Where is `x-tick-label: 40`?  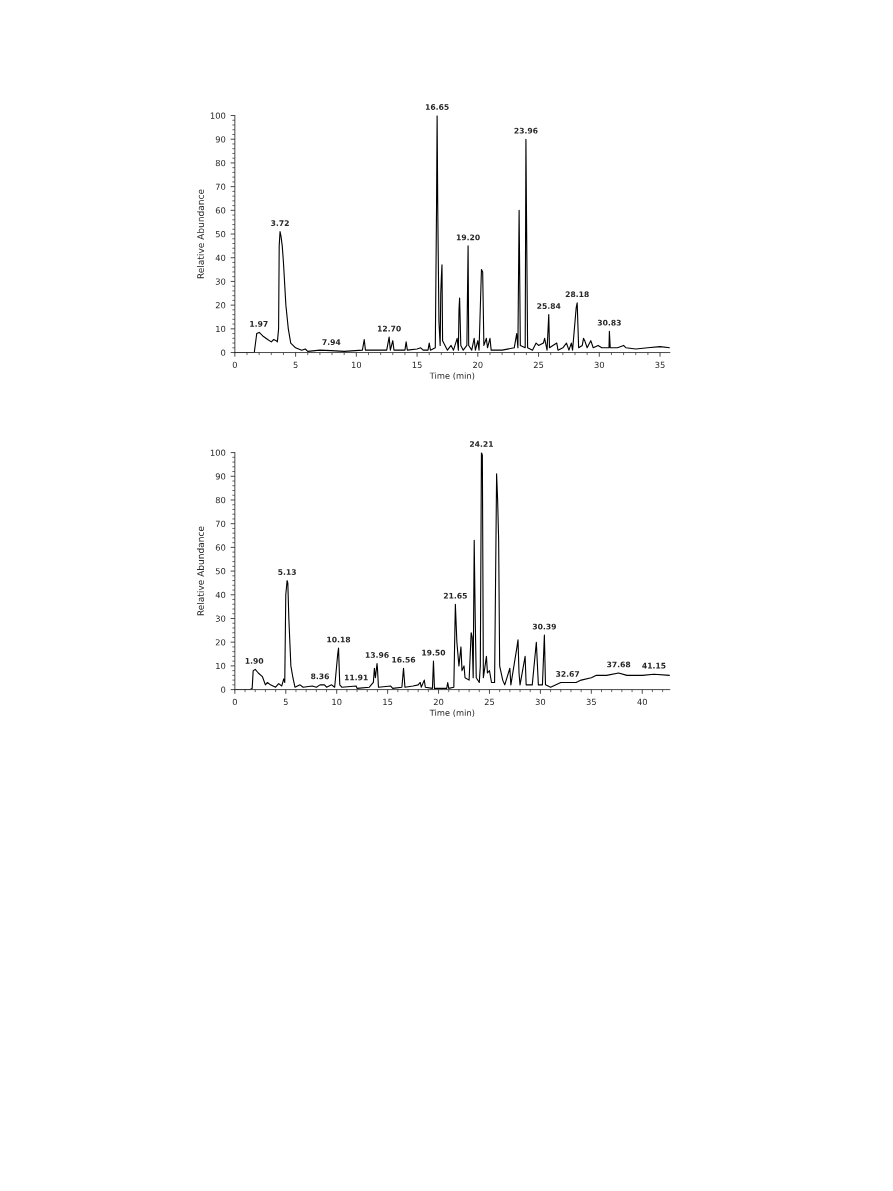 x-tick-label: 40 is located at coordinates (642, 702).